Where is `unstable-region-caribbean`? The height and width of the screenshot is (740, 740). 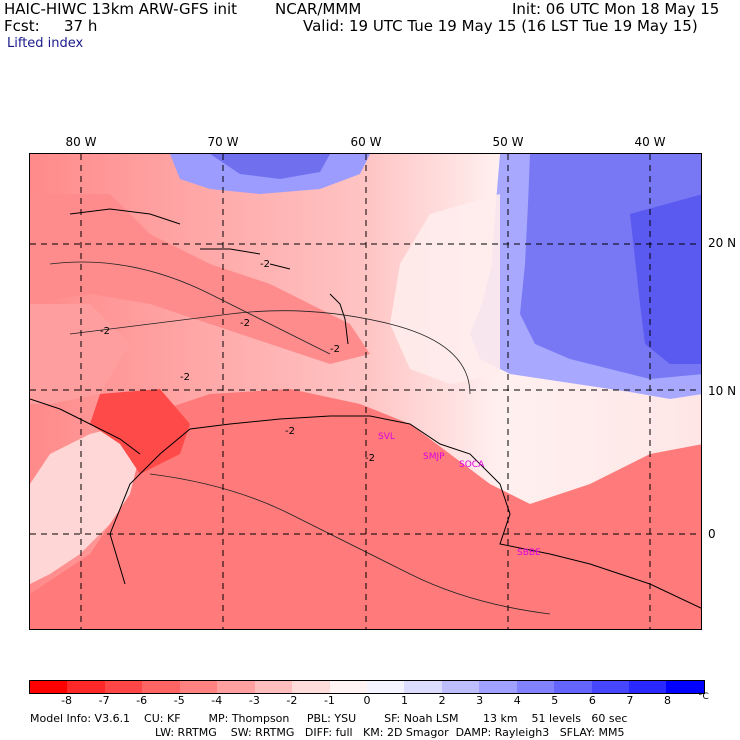
unstable-region-caribbean is located at coordinates (200, 279).